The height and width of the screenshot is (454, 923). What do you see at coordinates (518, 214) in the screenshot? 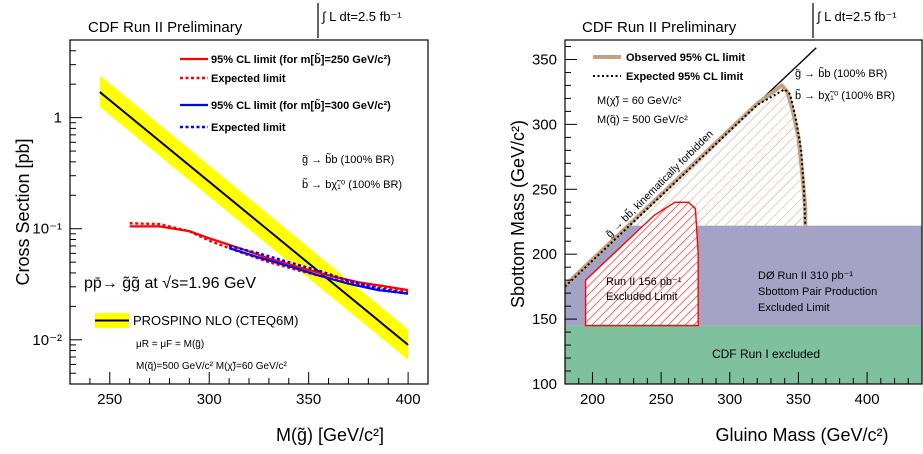
I see `right-y-axis-label: Sbottom Mass (GeV/c²)` at bounding box center [518, 214].